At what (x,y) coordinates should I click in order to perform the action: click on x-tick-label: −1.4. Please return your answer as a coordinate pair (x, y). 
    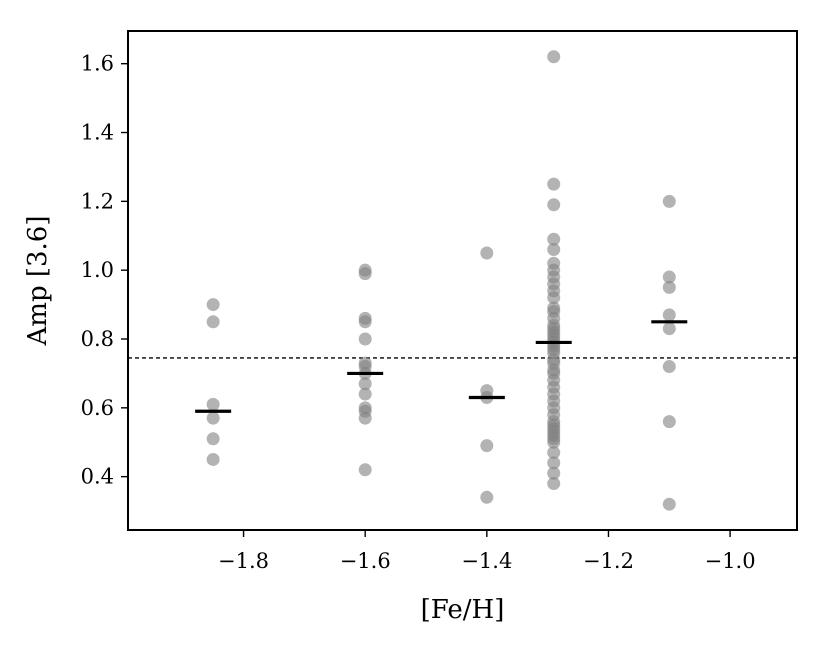
    Looking at the image, I should click on (486, 561).